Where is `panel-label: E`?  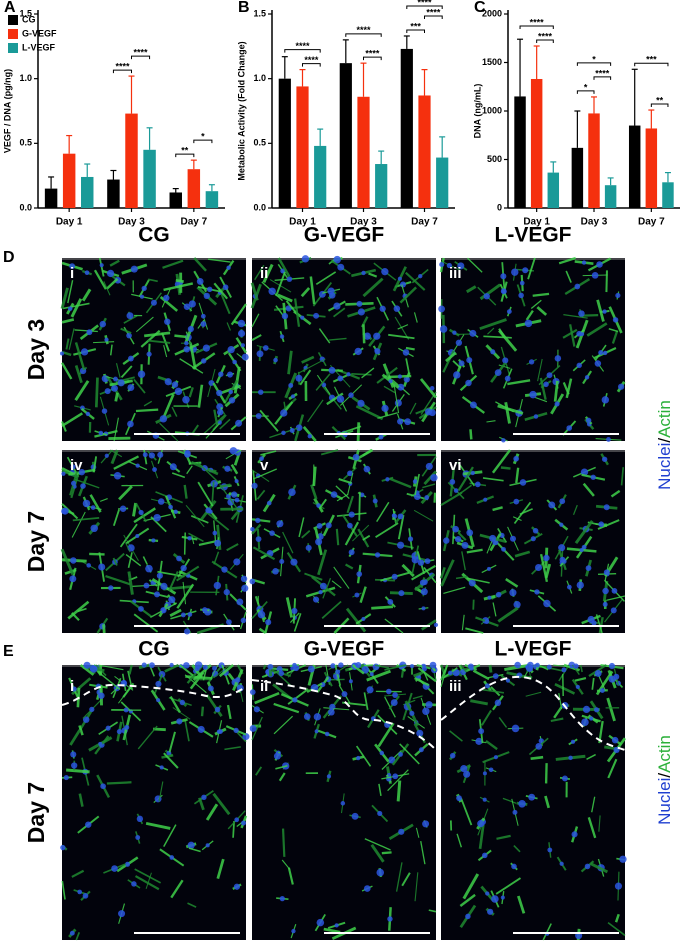
panel-label: E is located at coordinates (8, 651).